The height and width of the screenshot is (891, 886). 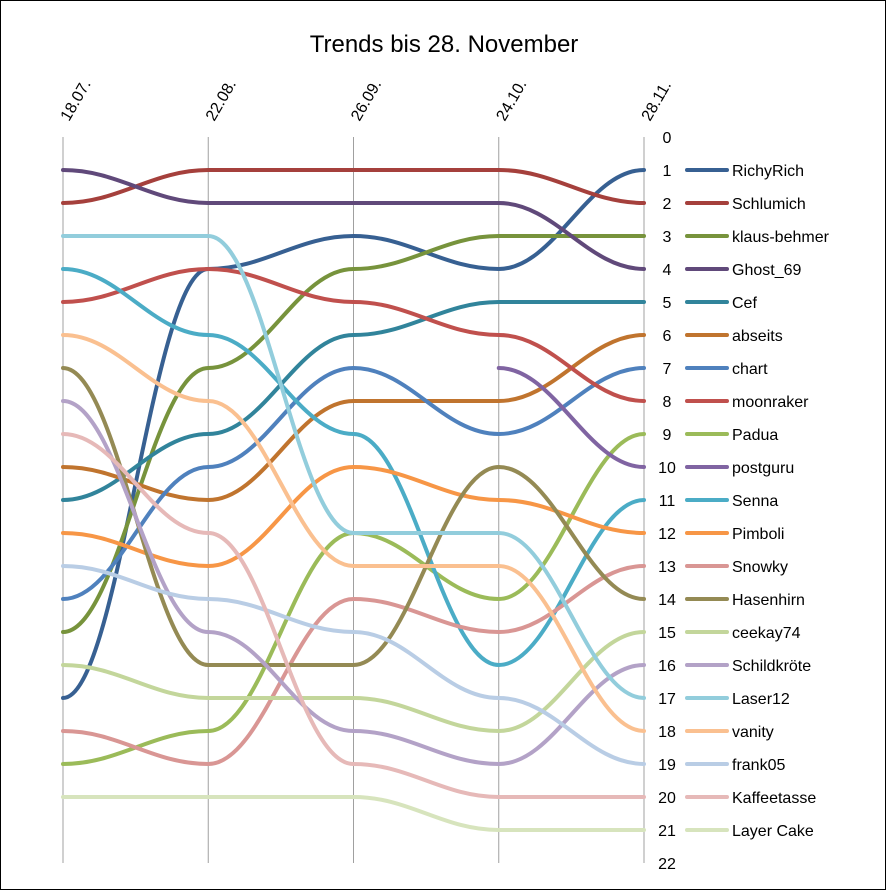 What do you see at coordinates (771, 666) in the screenshot?
I see `legend-label: Schildkröte` at bounding box center [771, 666].